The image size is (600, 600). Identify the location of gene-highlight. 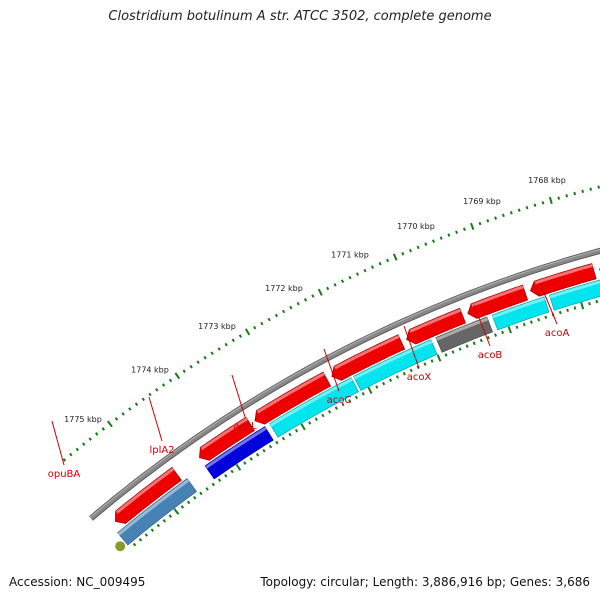
(153, 507).